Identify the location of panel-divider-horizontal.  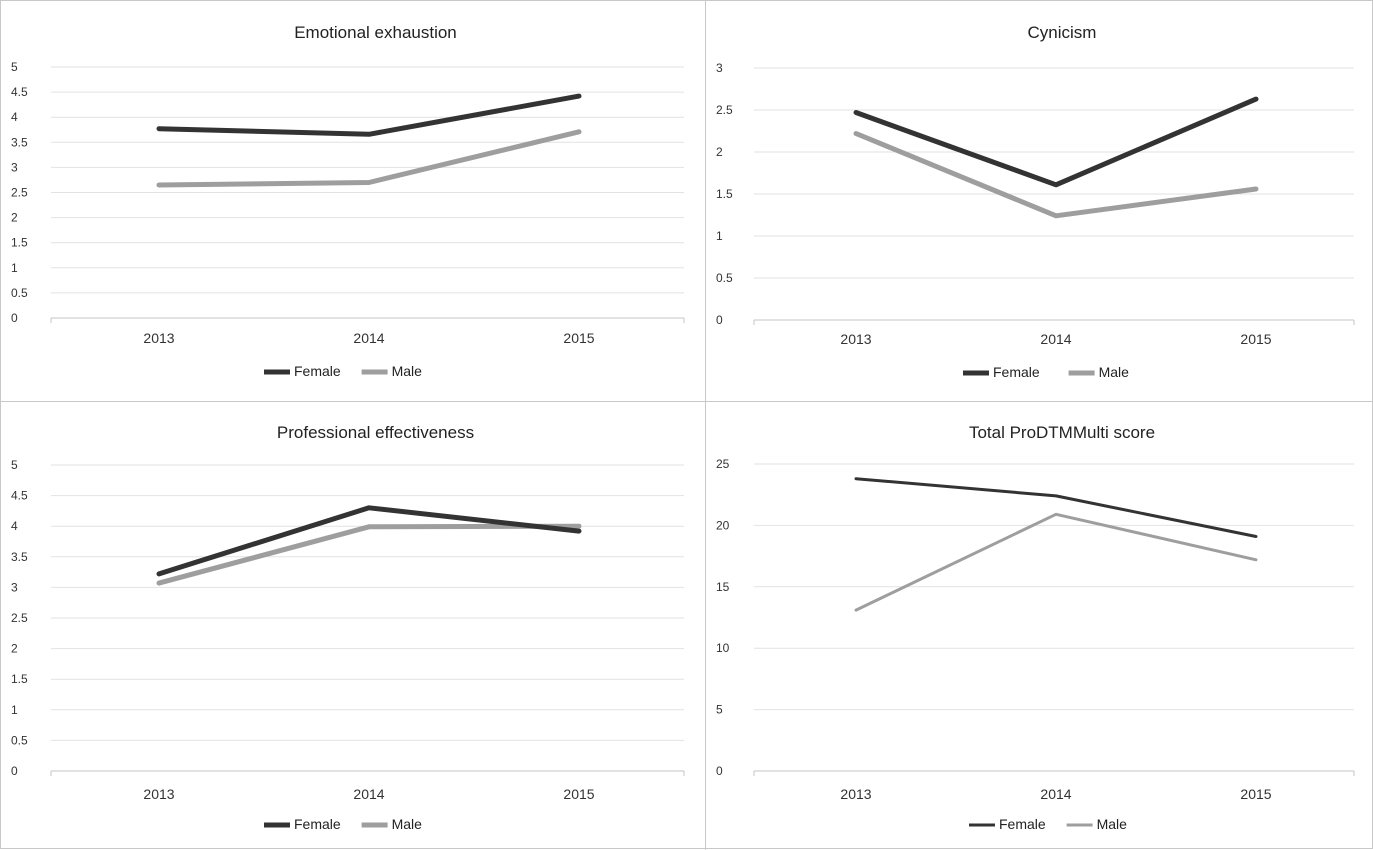
(687, 401).